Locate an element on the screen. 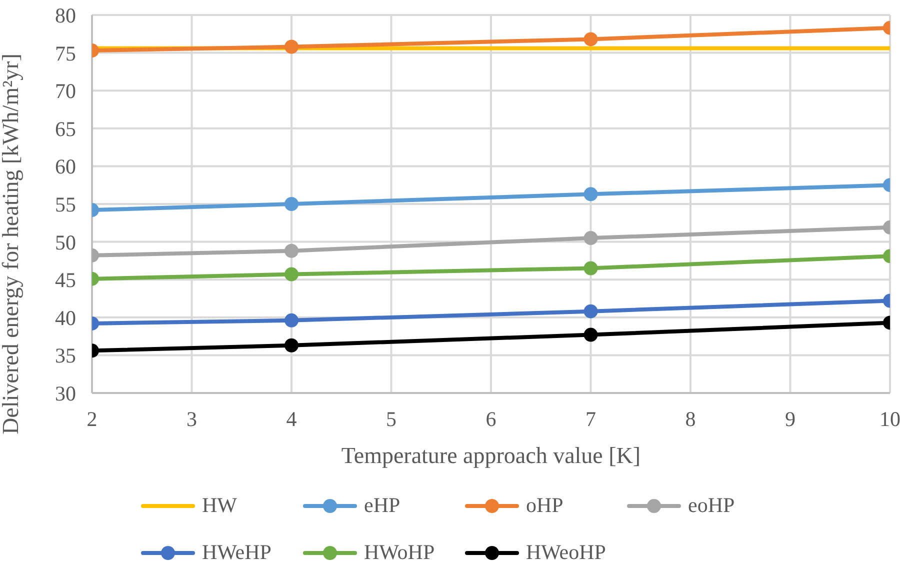 This screenshot has height=588, width=904. x-tick-label: 4 is located at coordinates (292, 418).